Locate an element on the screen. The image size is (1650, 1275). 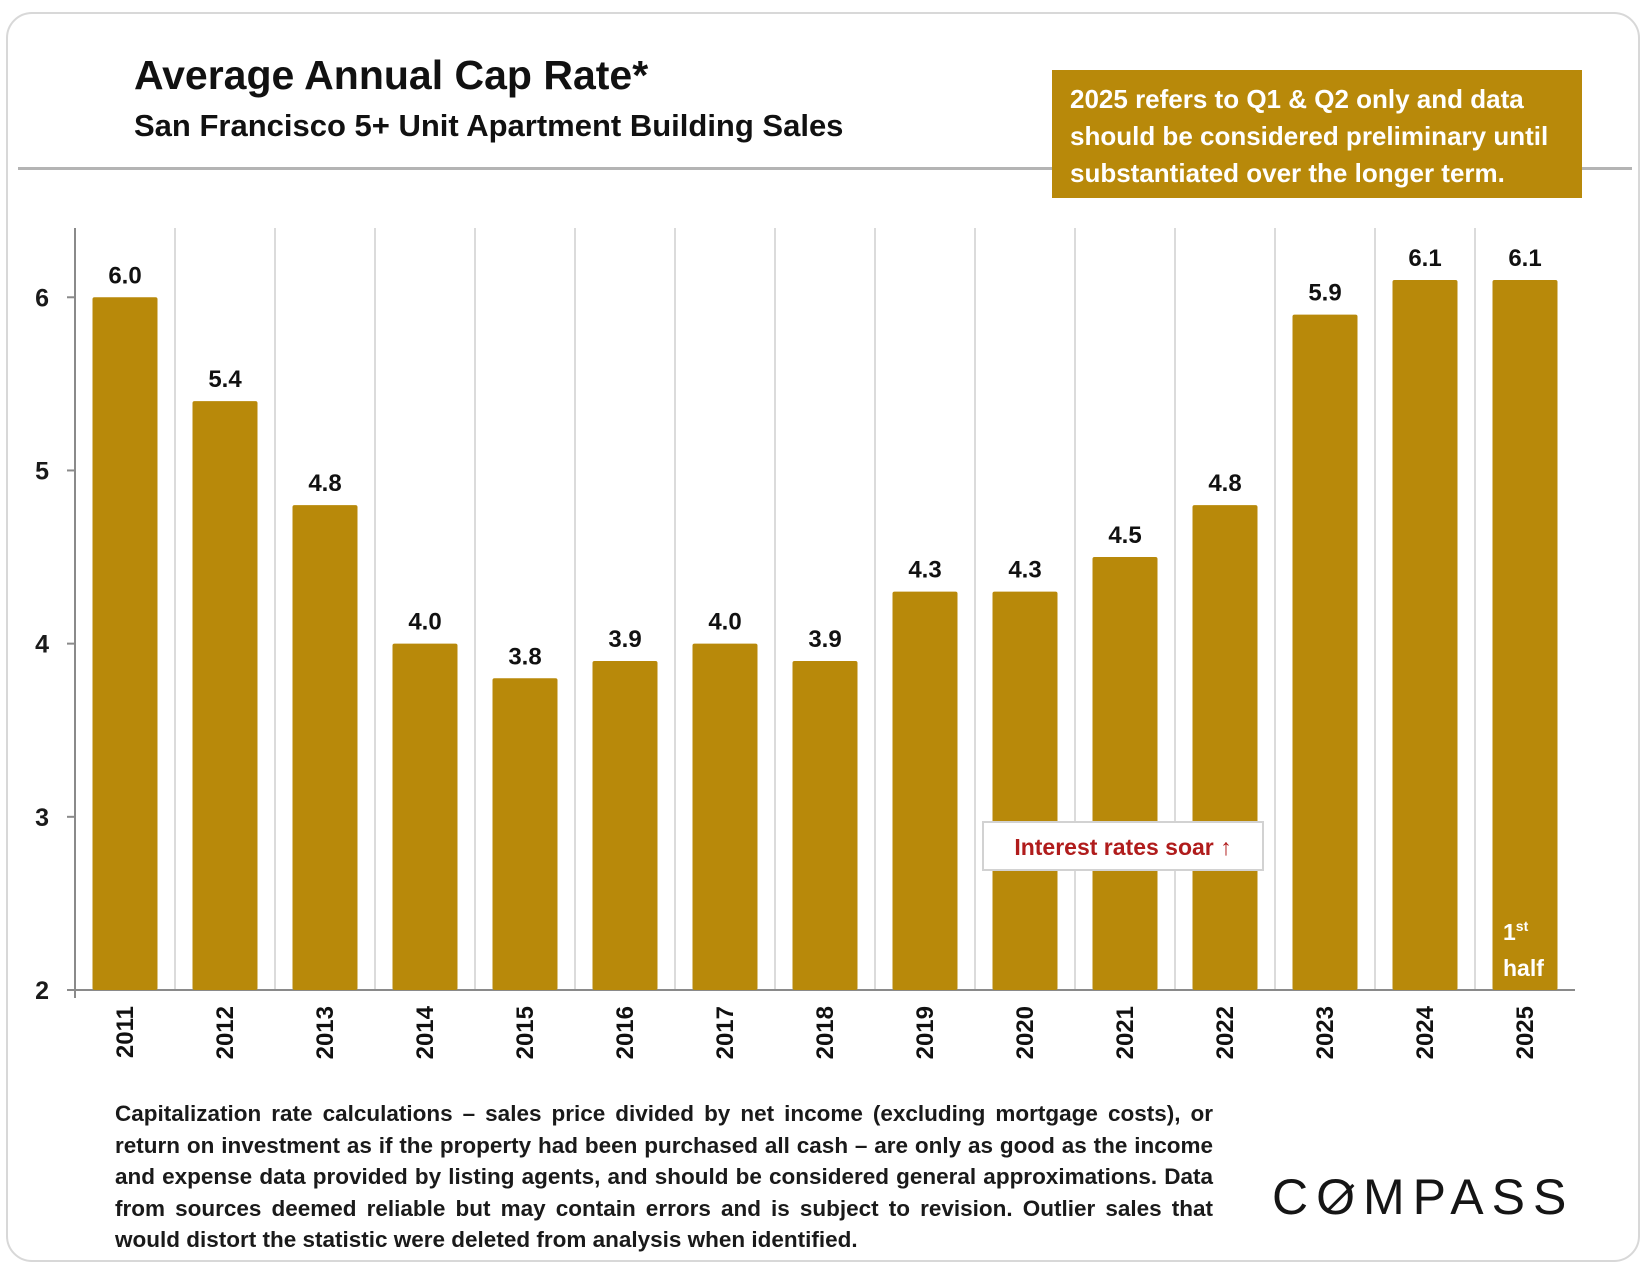
category-label: 2012 is located at coordinates (225, 1032).